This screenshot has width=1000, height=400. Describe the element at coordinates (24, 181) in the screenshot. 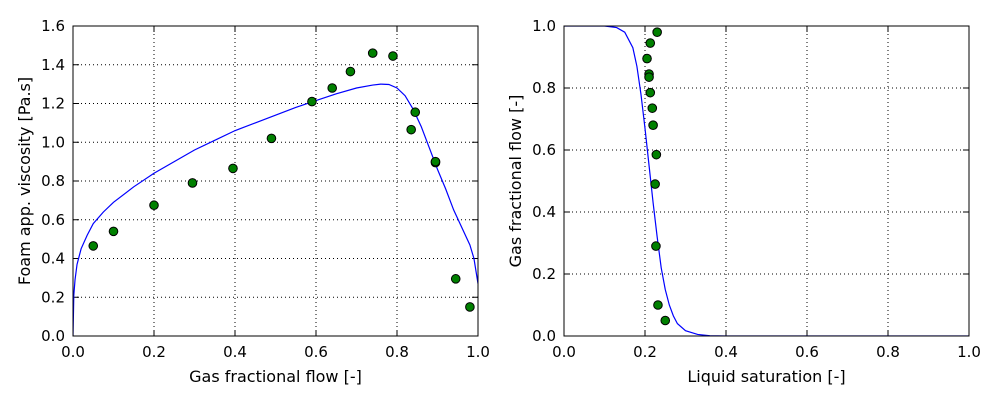

I see `y-axis-label: Foam app. viscosity [Pa.s]` at that location.